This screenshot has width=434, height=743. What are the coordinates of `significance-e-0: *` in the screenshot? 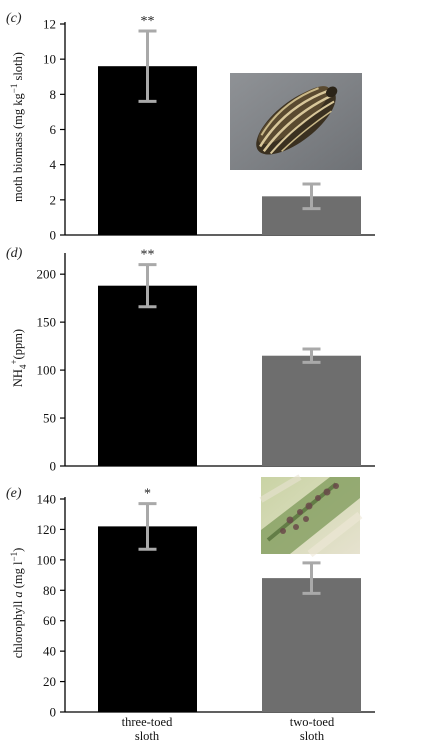 It's located at (147, 494).